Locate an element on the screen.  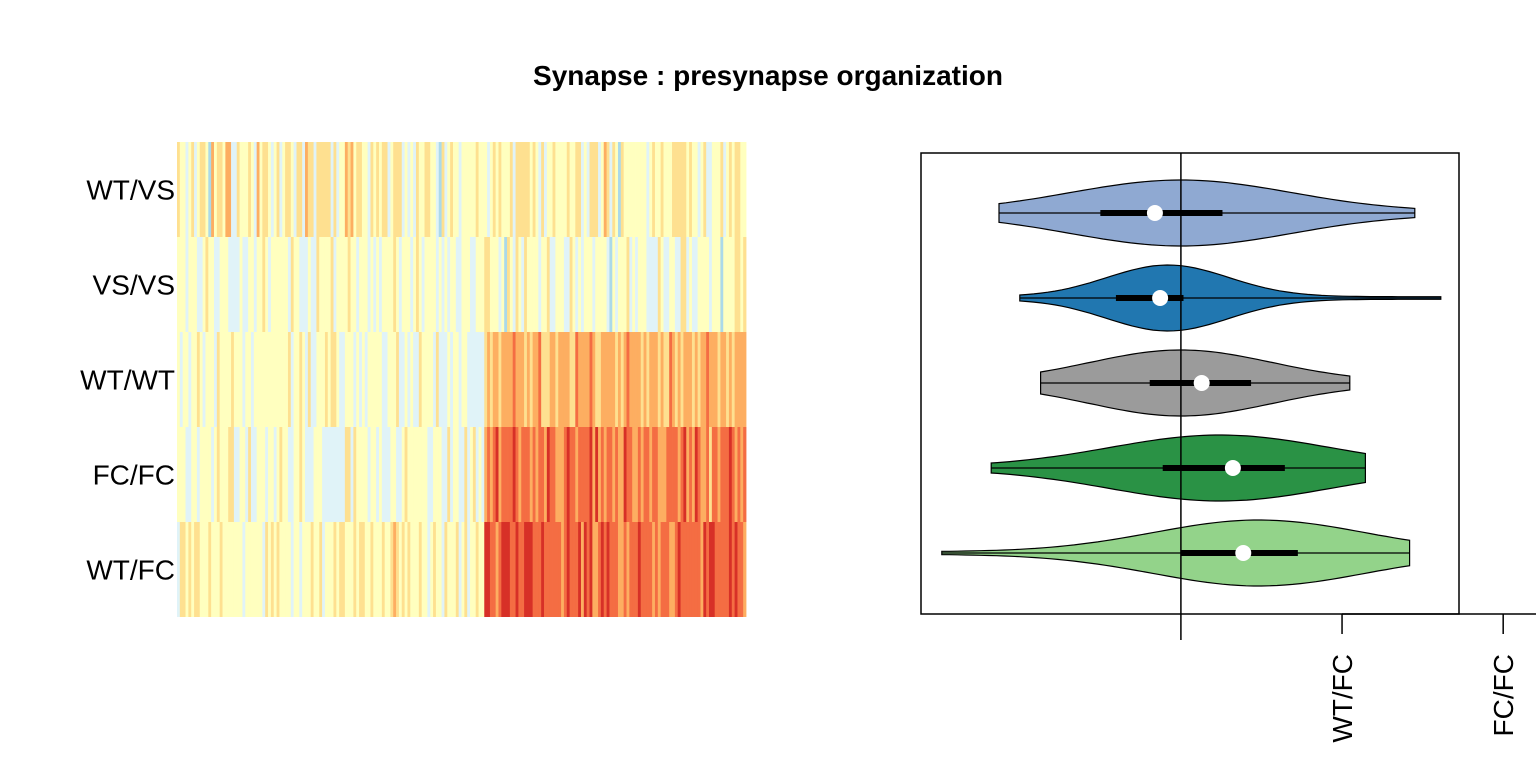
violin is located at coordinates (1230, 298).